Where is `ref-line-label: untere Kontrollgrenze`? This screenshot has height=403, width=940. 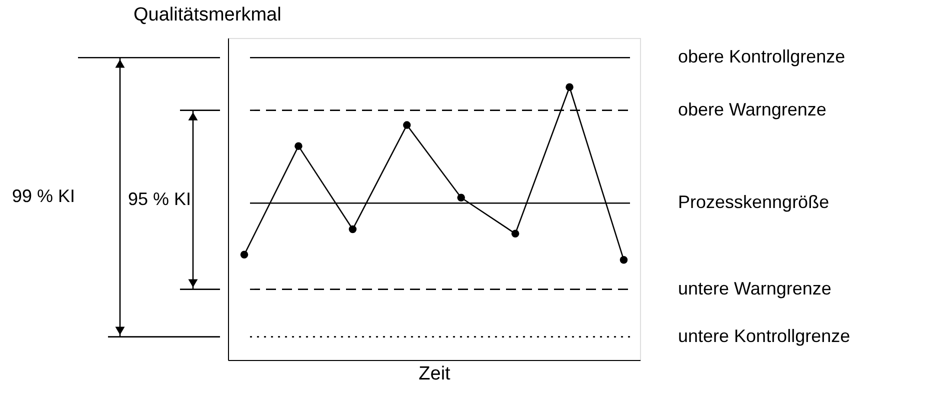 ref-line-label: untere Kontrollgrenze is located at coordinates (764, 336).